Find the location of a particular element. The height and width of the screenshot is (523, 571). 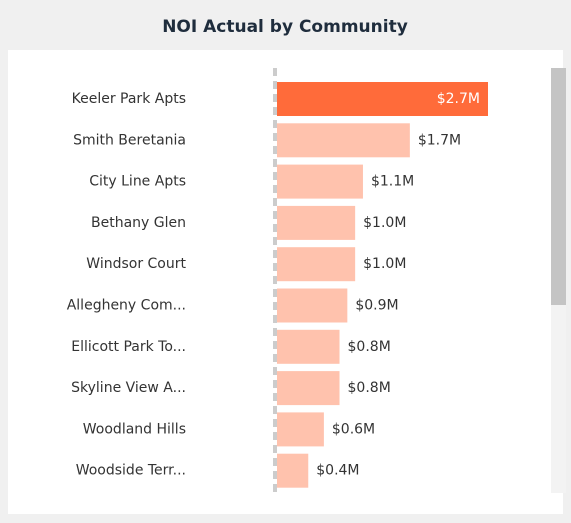

category-label: Woodland Hills is located at coordinates (134, 429).